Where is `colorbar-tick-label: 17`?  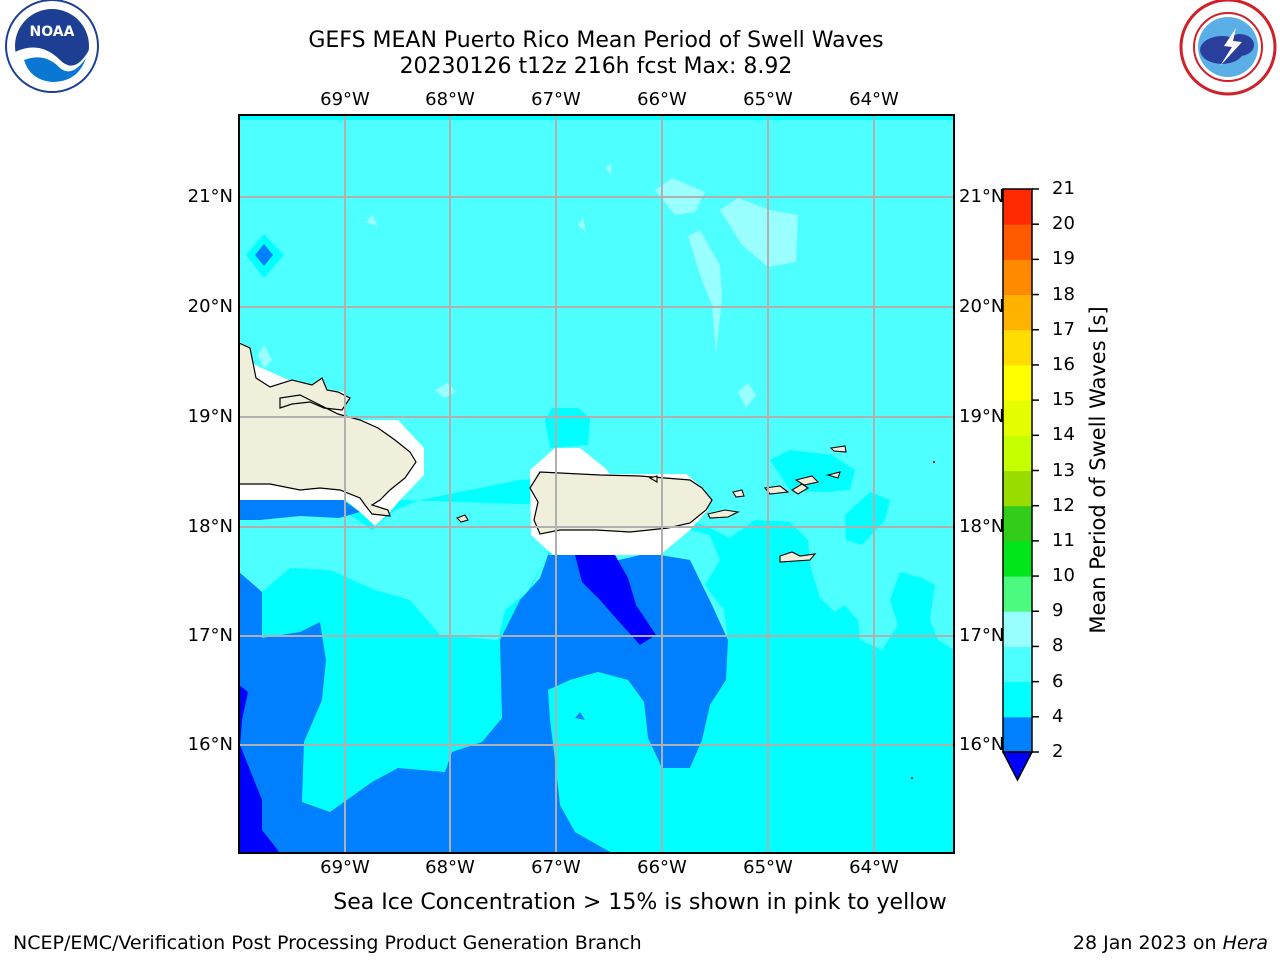
colorbar-tick-label: 17 is located at coordinates (1063, 329).